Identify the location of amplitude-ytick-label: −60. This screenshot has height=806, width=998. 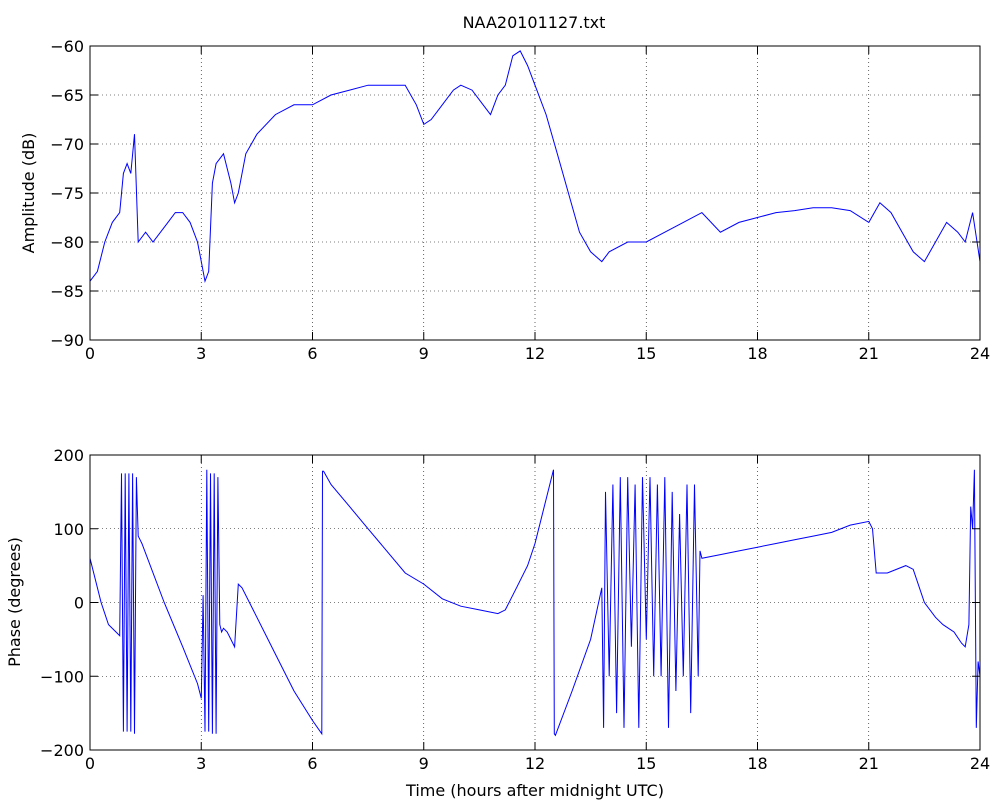
(67, 46).